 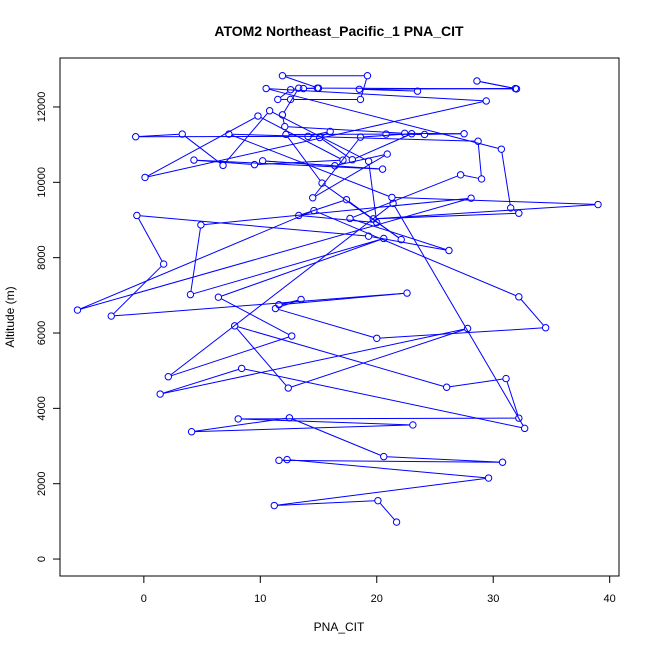 What do you see at coordinates (260, 599) in the screenshot?
I see `x-tick-label: 10` at bounding box center [260, 599].